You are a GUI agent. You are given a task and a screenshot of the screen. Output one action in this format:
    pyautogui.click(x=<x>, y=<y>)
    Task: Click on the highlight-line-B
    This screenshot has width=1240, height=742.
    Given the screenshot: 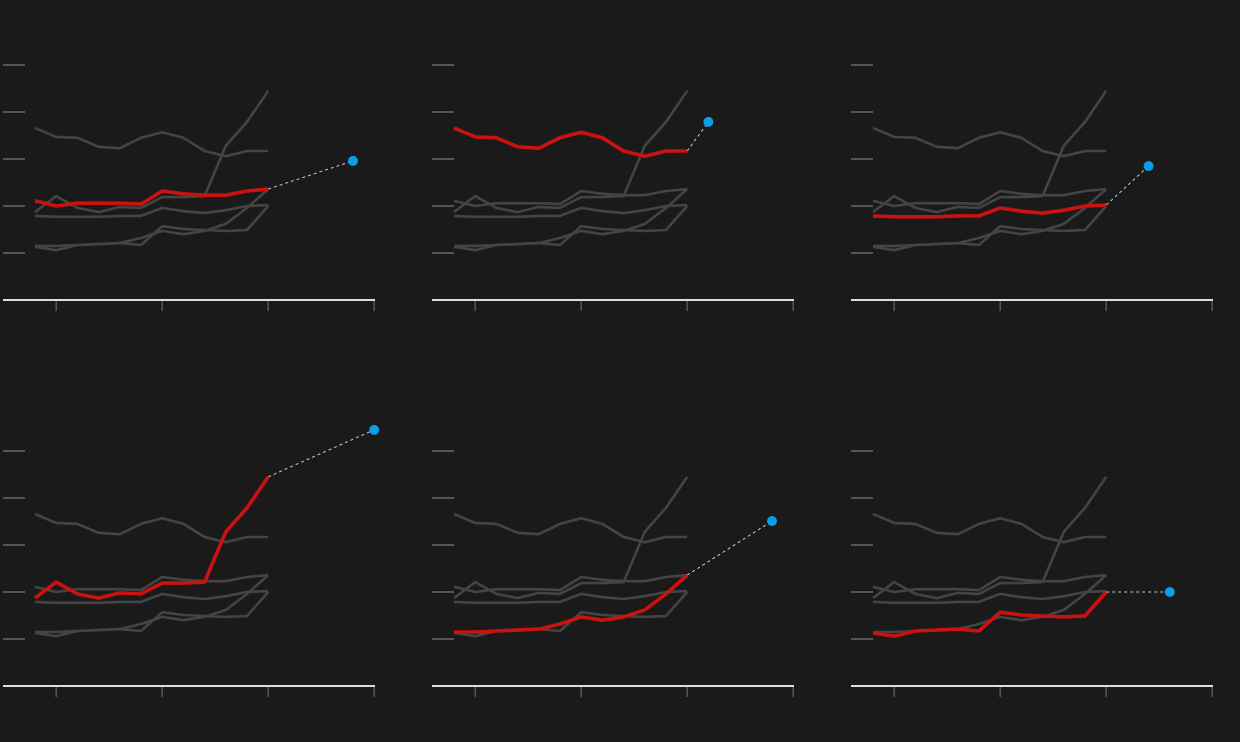 What is the action you would take?
    pyautogui.click(x=151, y=537)
    